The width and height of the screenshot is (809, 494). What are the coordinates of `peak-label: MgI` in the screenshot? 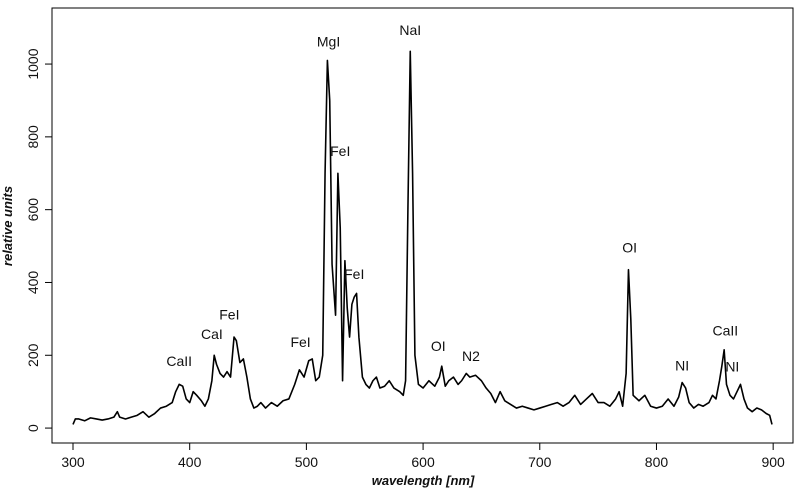 It's located at (328, 42).